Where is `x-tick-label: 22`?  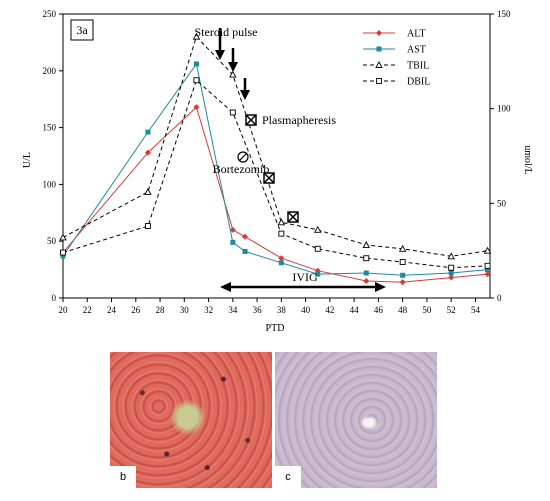 x-tick-label: 22 is located at coordinates (87, 310).